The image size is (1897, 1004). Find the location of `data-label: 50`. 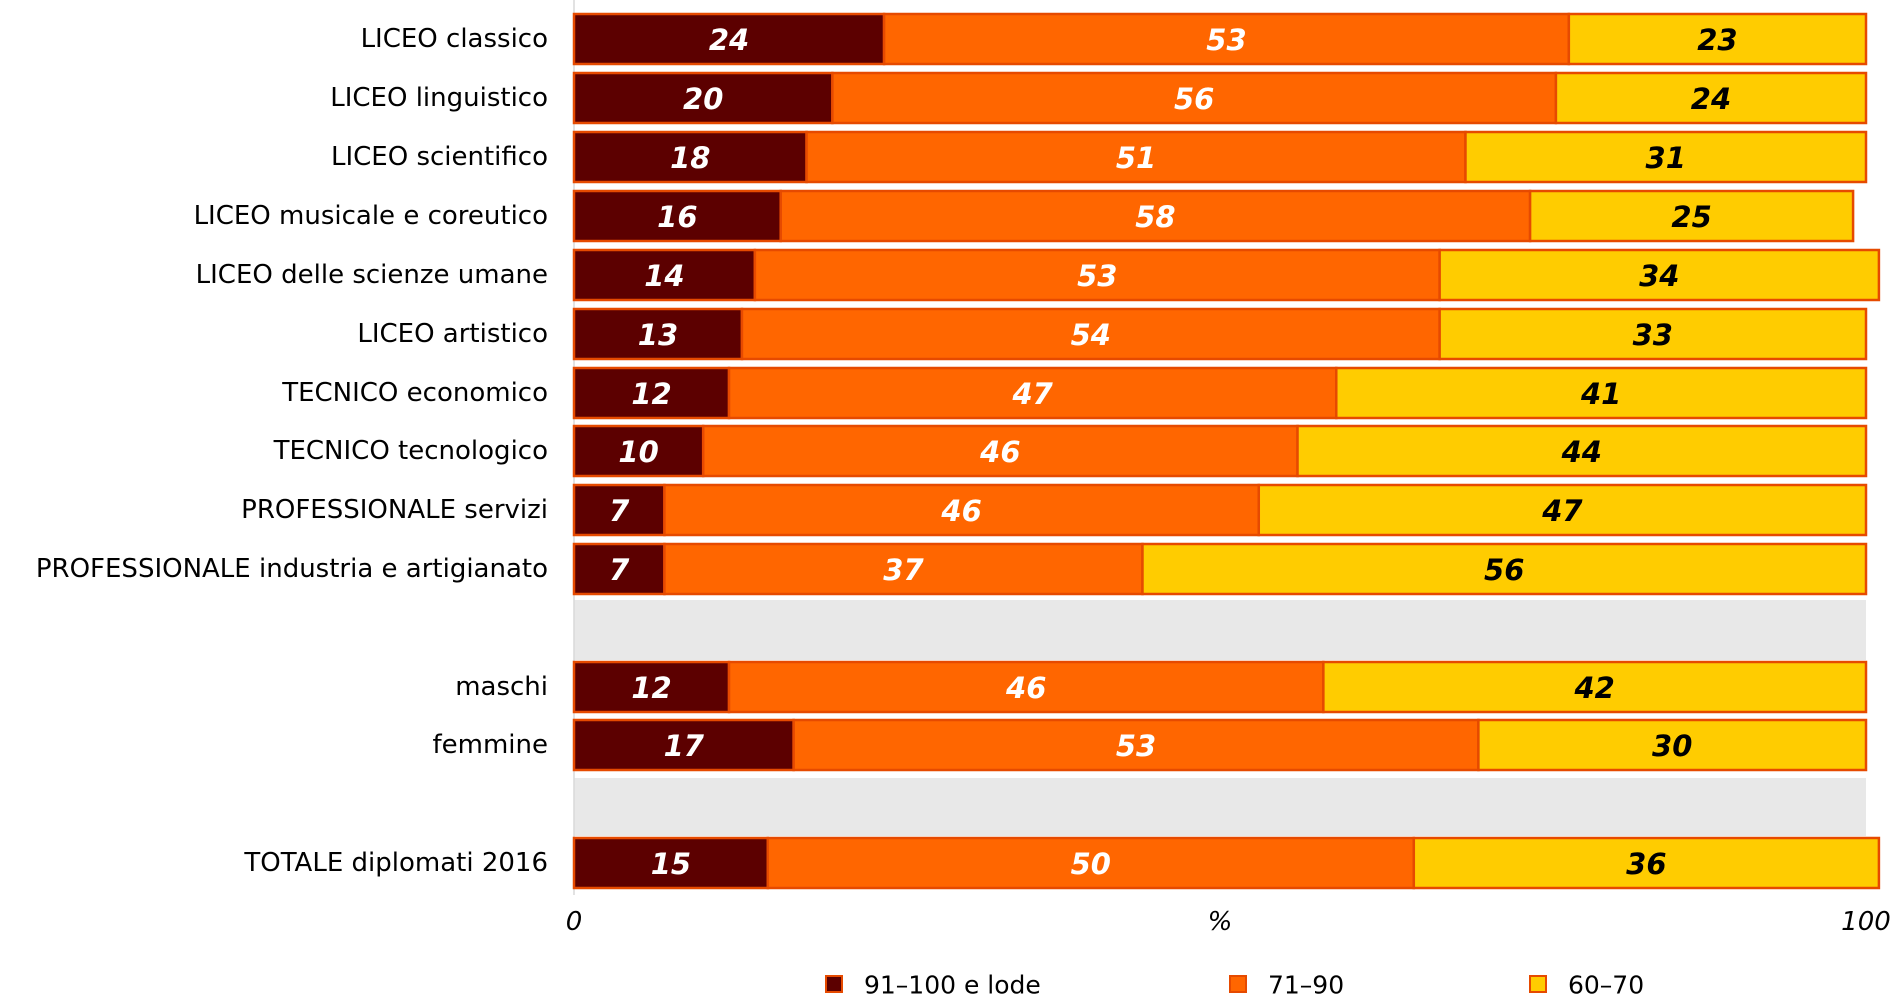

data-label: 50 is located at coordinates (1091, 864).